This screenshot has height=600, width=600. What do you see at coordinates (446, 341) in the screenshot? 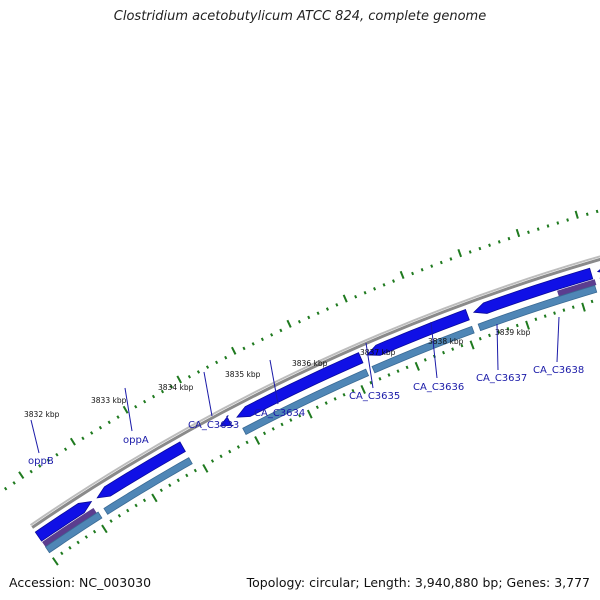
I see `kbp-label: 3838 kbp` at bounding box center [446, 341].